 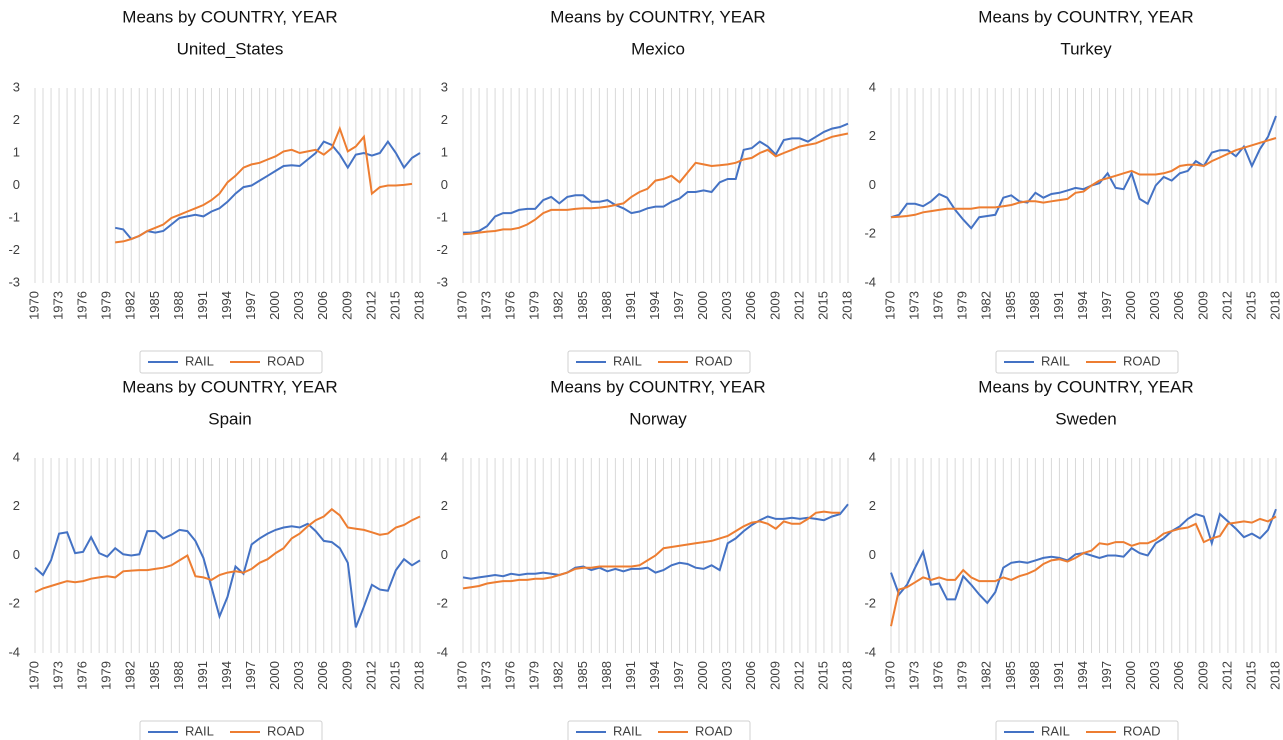 What do you see at coordinates (418, 305) in the screenshot?
I see `x-tick-label: 2018` at bounding box center [418, 305].